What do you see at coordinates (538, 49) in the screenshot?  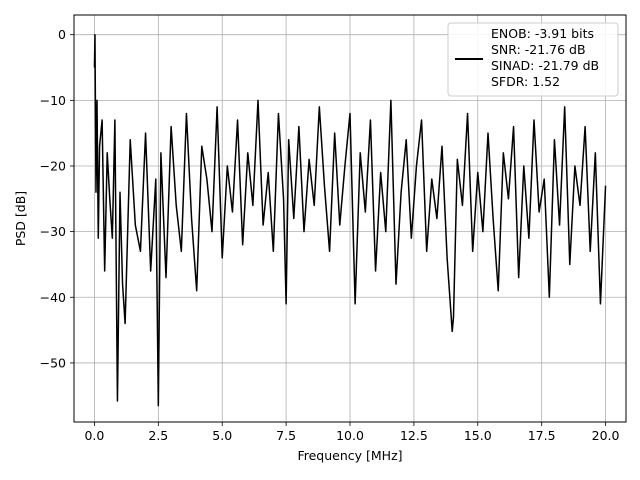 I see `legend-entry-snr: SNR: -21.76 dB` at bounding box center [538, 49].